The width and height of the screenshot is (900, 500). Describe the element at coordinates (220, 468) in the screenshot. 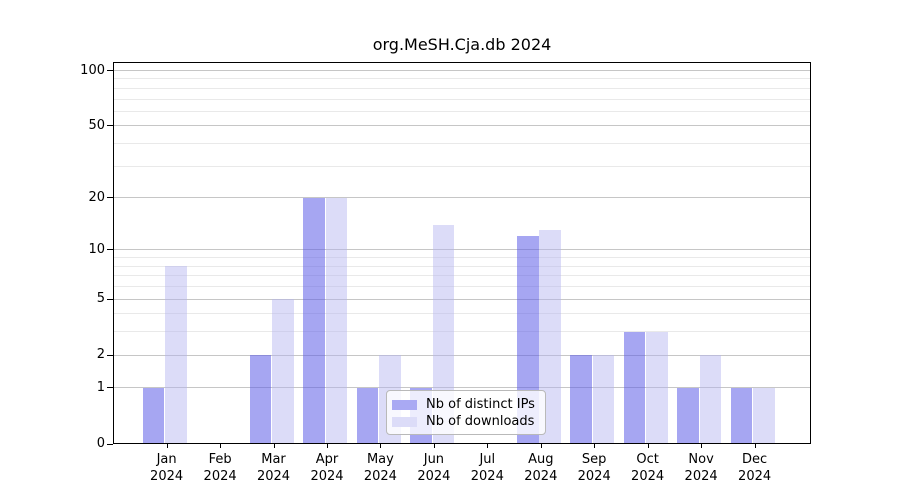

I see `x-tick-label: Feb 2024` at that location.